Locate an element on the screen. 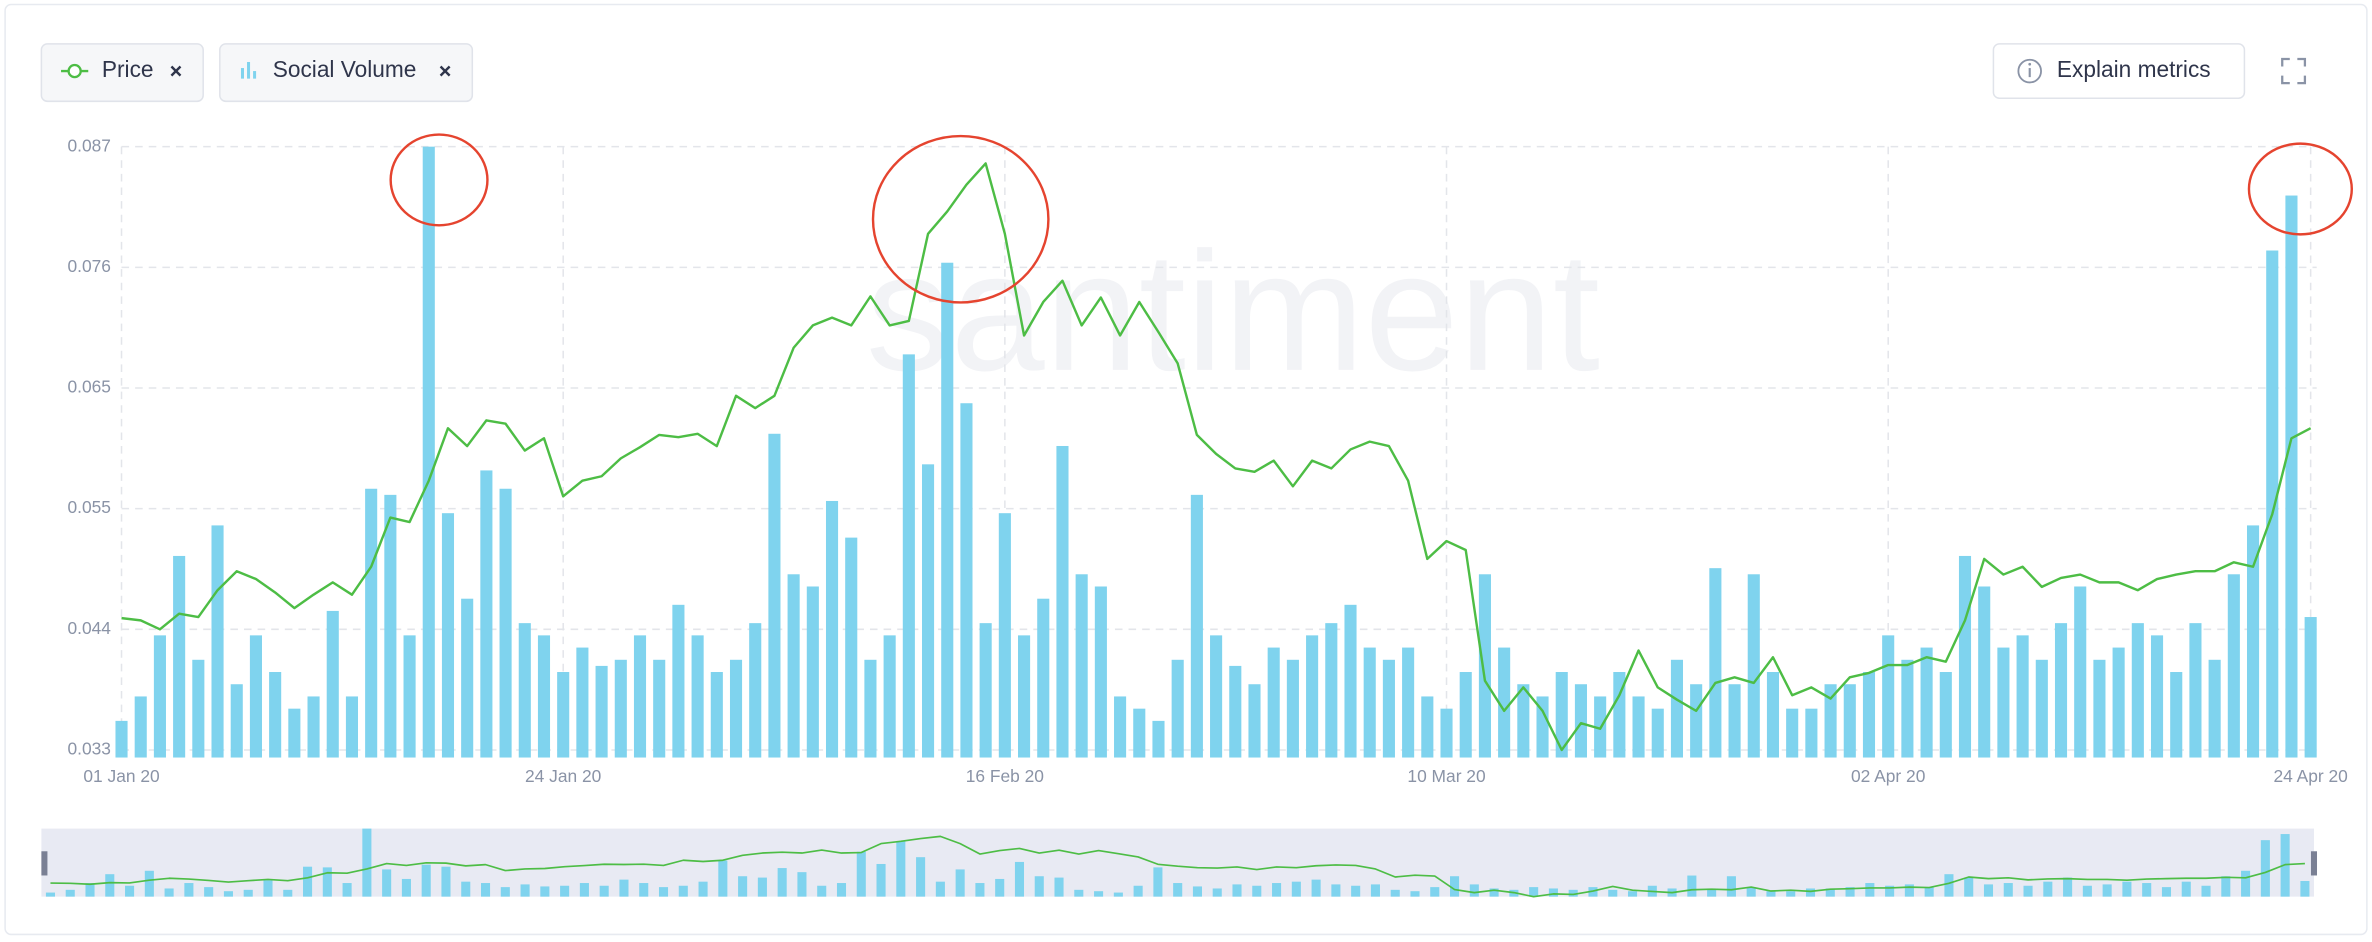  button-label: Explain metrics is located at coordinates (2134, 69).